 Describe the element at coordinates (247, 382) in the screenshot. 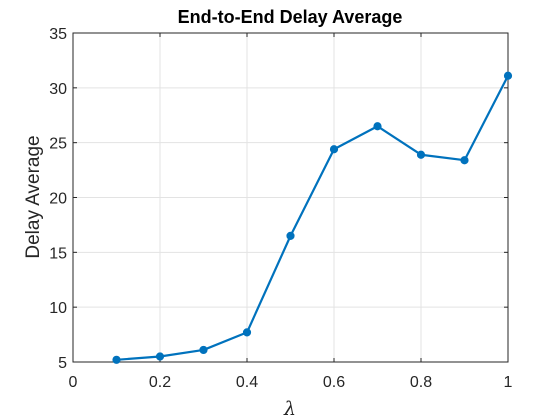

I see `x-tick-label: 0.4` at that location.